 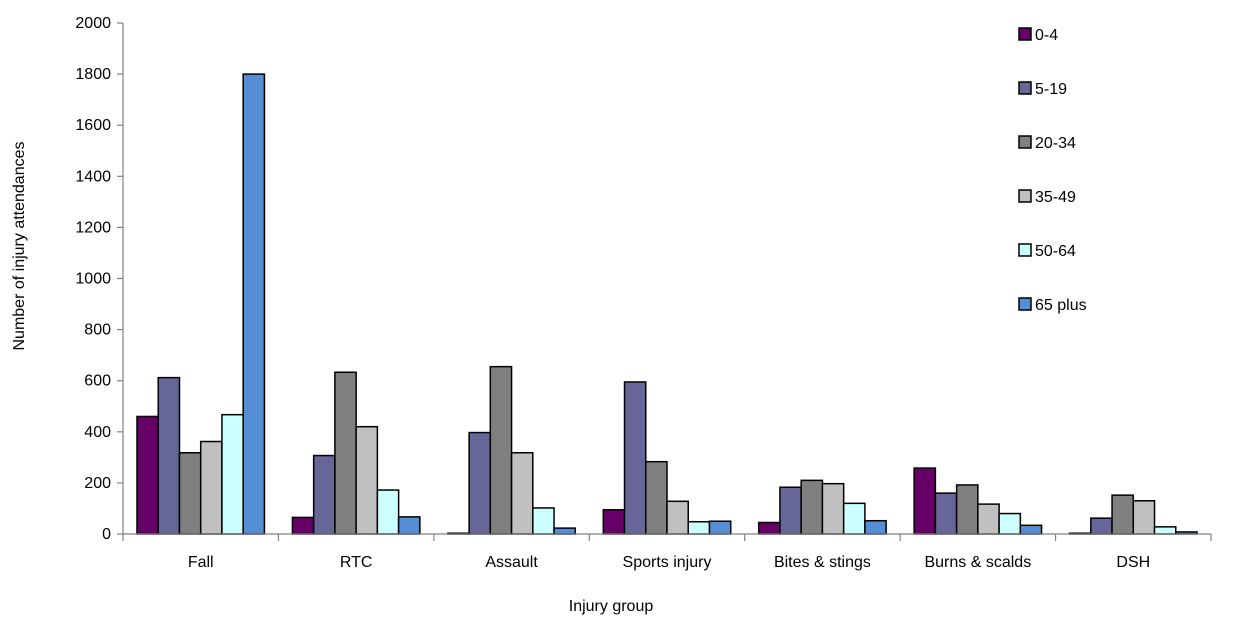 What do you see at coordinates (97, 432) in the screenshot?
I see `y-tick-label-2: 400` at bounding box center [97, 432].